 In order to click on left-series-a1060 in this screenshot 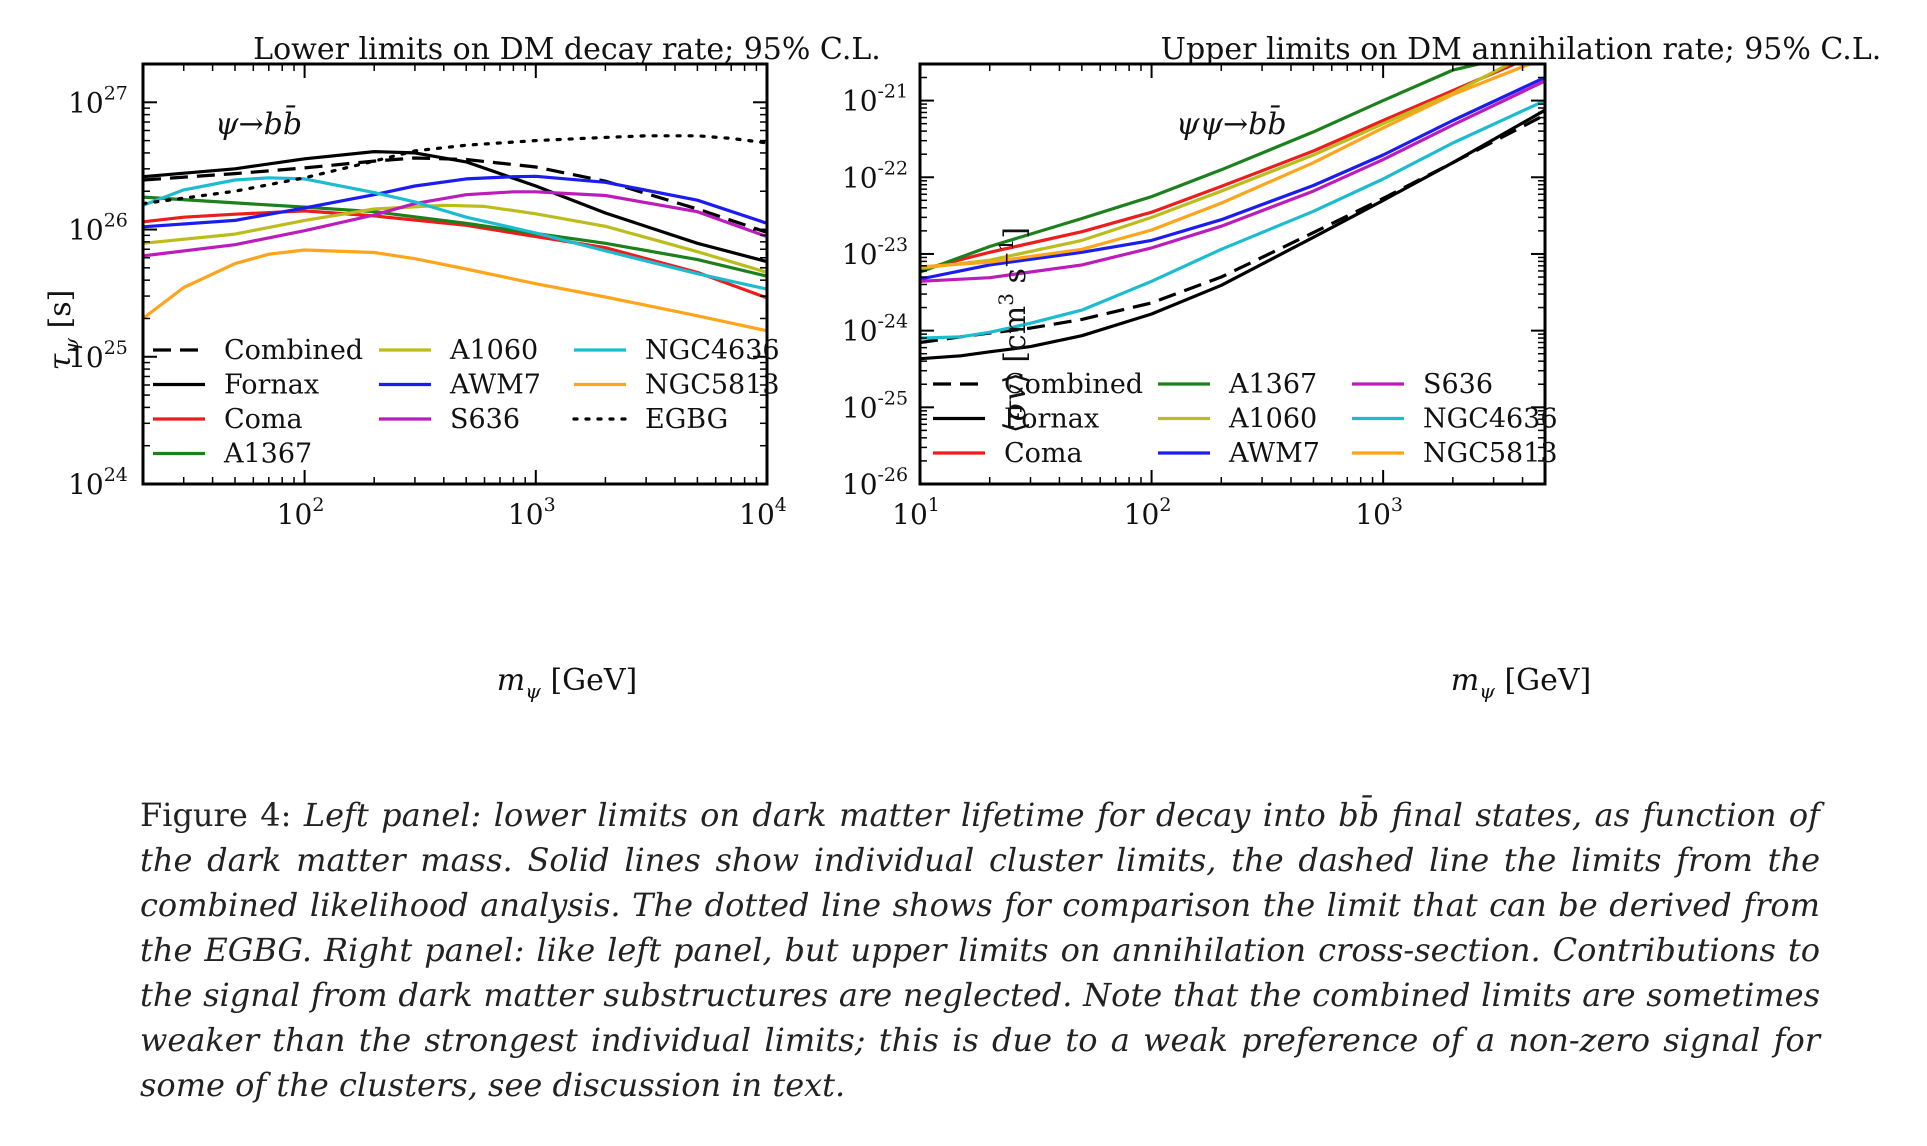, I will do `click(455, 238)`.